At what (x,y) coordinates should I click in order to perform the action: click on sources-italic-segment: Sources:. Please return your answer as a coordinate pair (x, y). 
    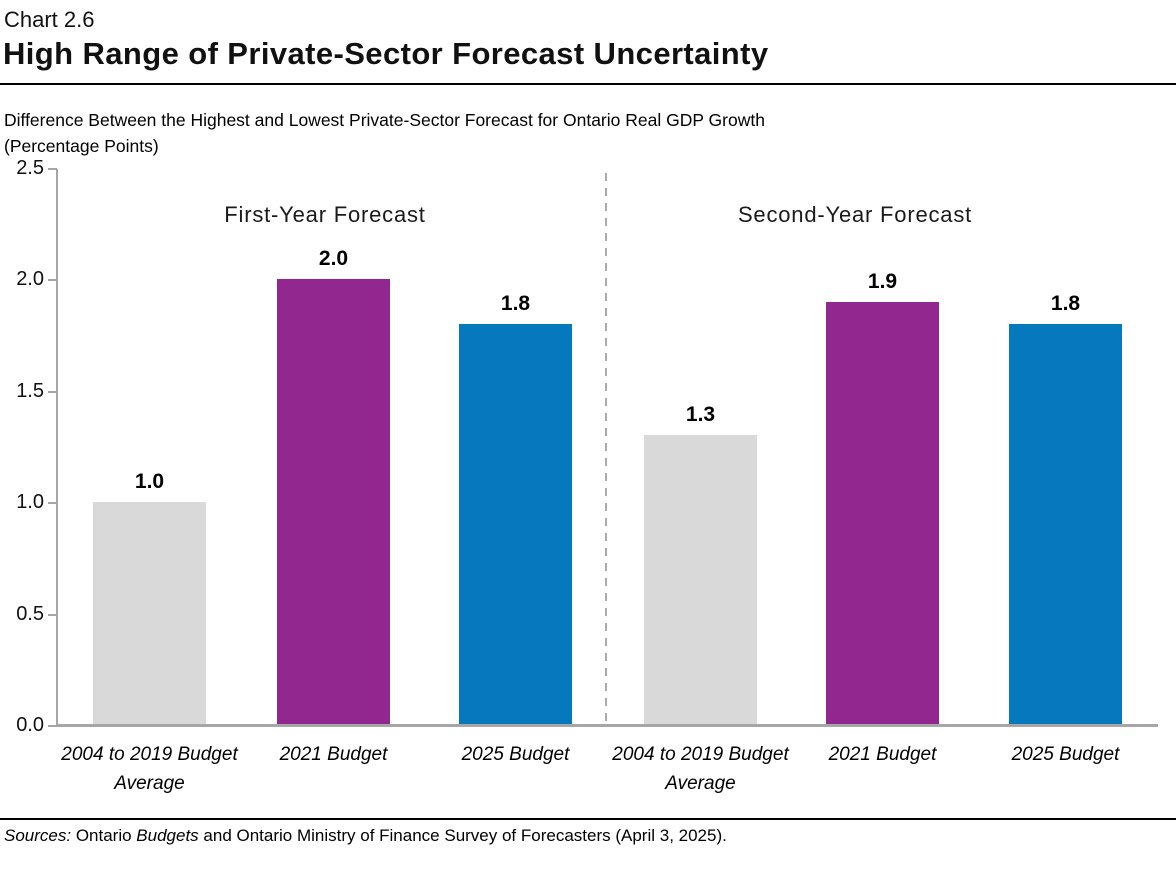
    Looking at the image, I should click on (38, 835).